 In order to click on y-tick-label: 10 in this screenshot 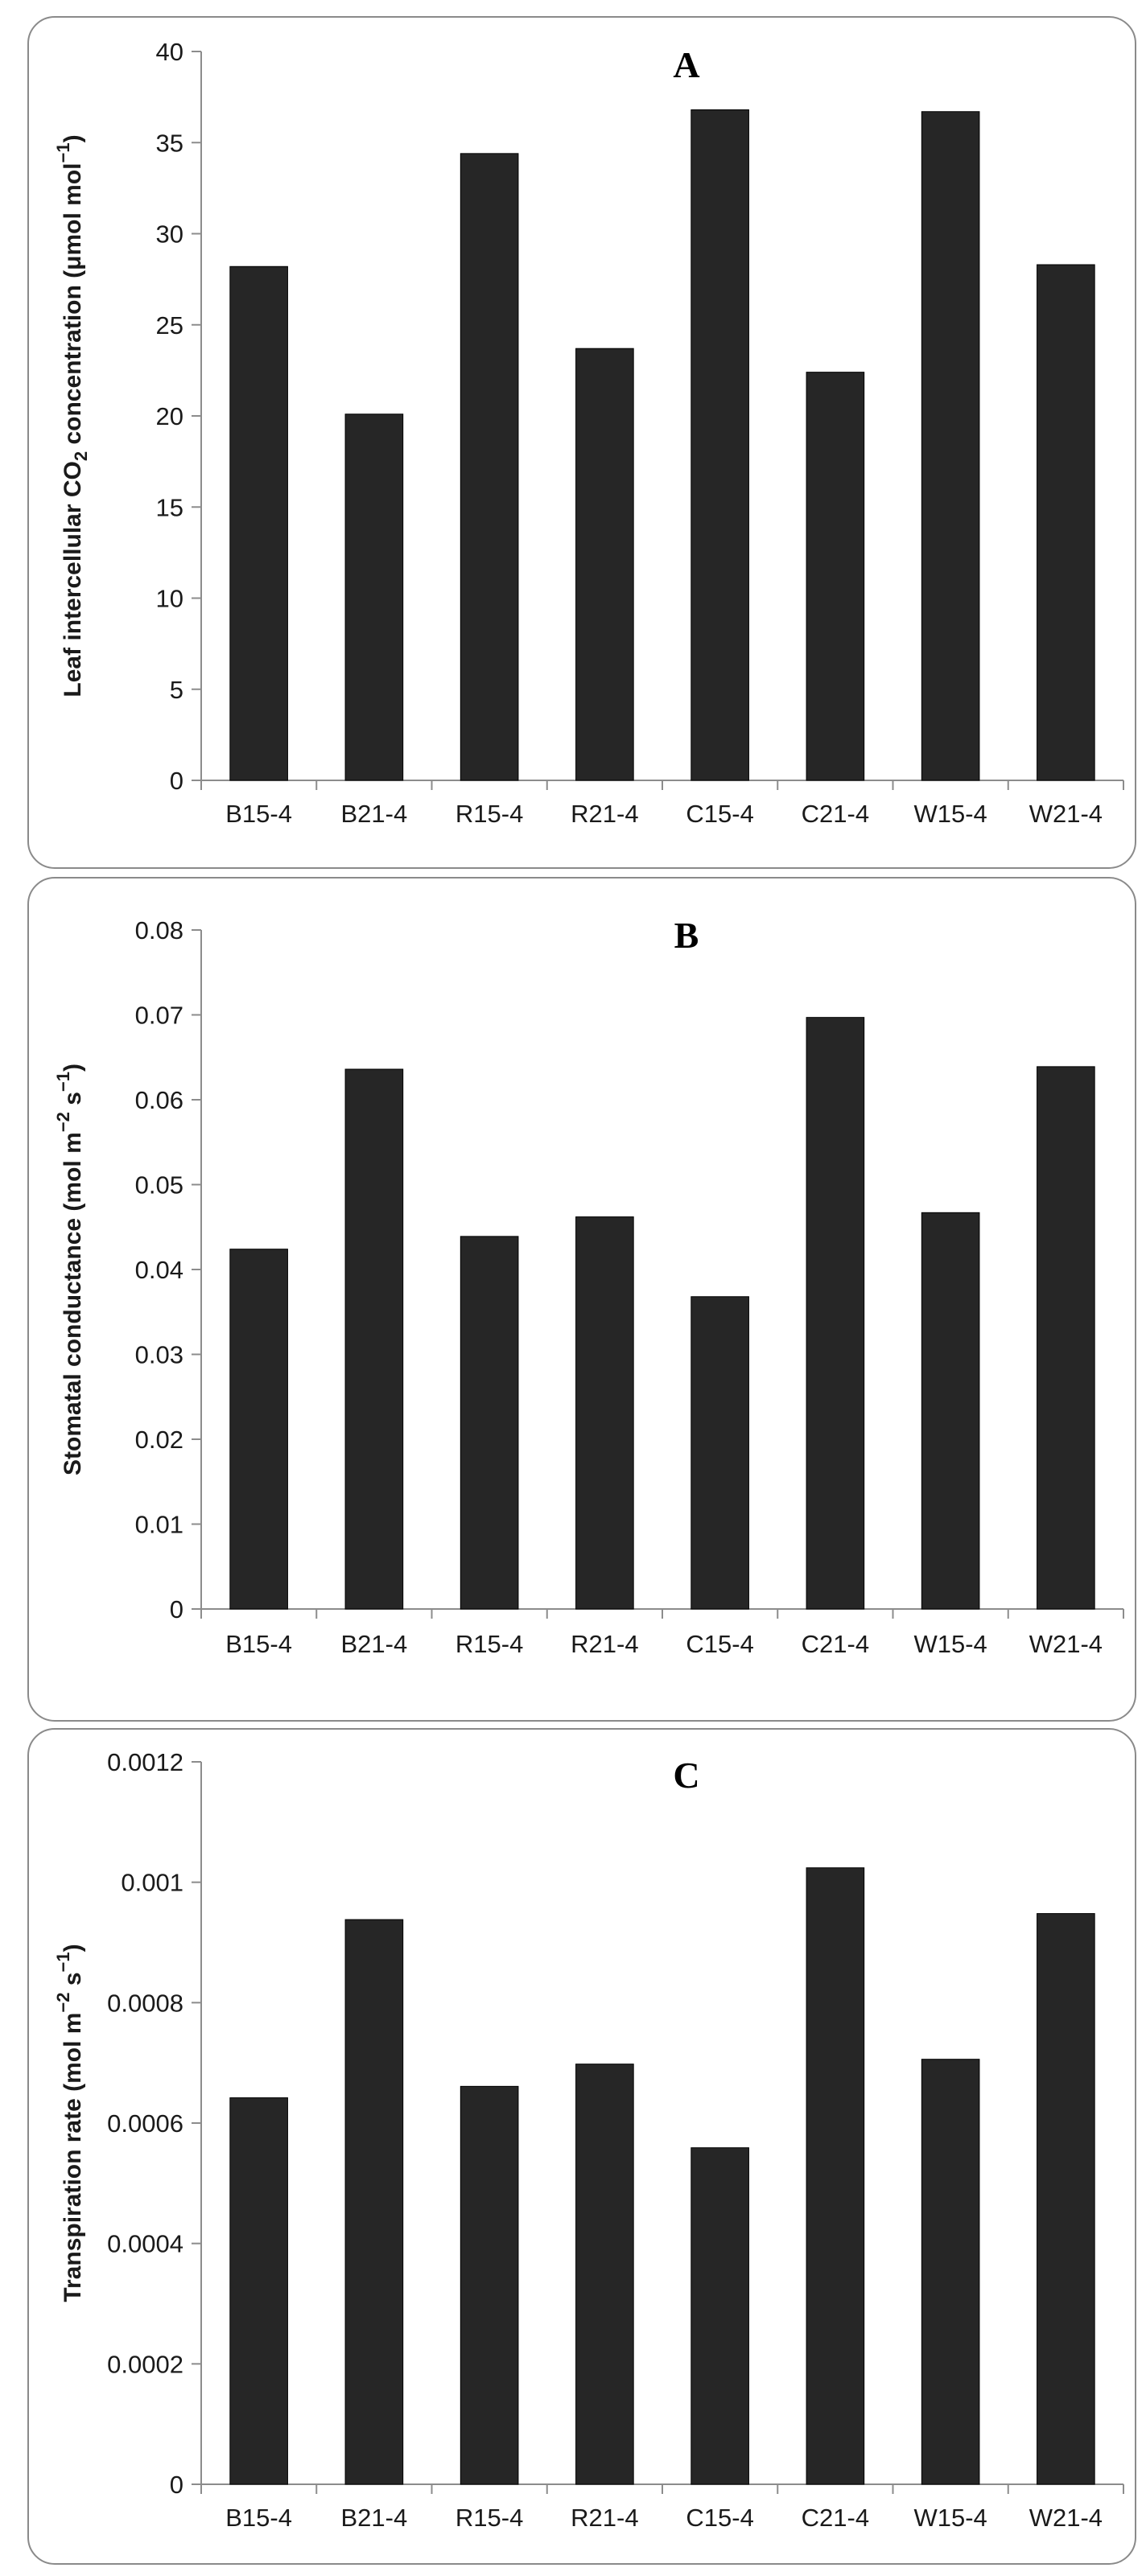, I will do `click(169, 599)`.